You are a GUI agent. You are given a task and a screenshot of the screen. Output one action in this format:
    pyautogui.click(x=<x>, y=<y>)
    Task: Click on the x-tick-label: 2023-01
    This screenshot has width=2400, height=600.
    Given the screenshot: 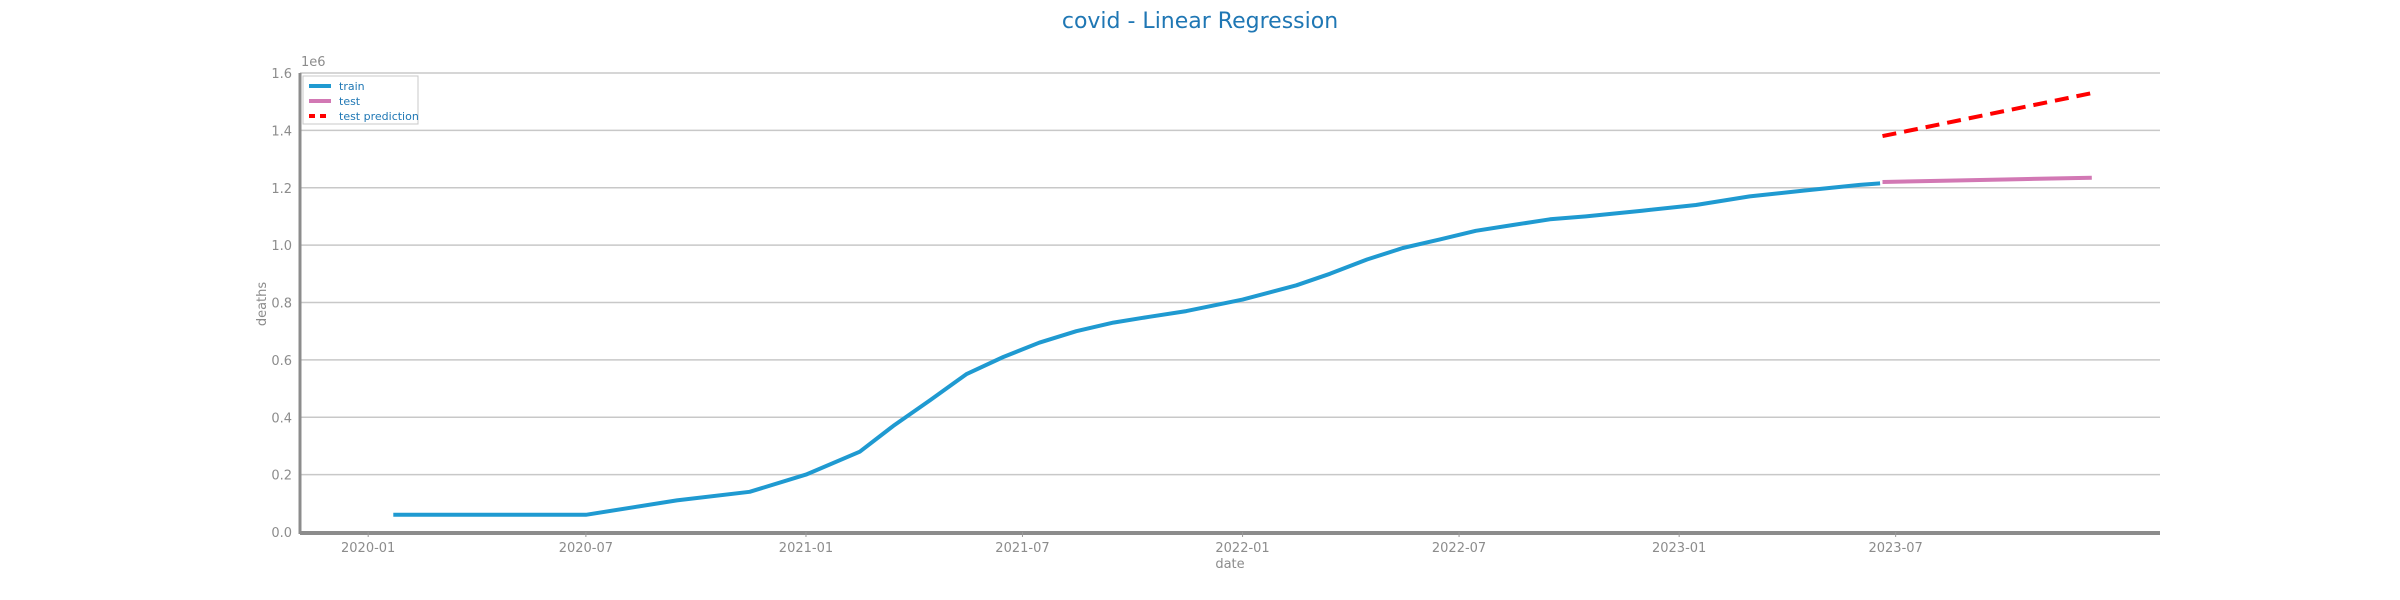 What is the action you would take?
    pyautogui.click(x=1679, y=548)
    